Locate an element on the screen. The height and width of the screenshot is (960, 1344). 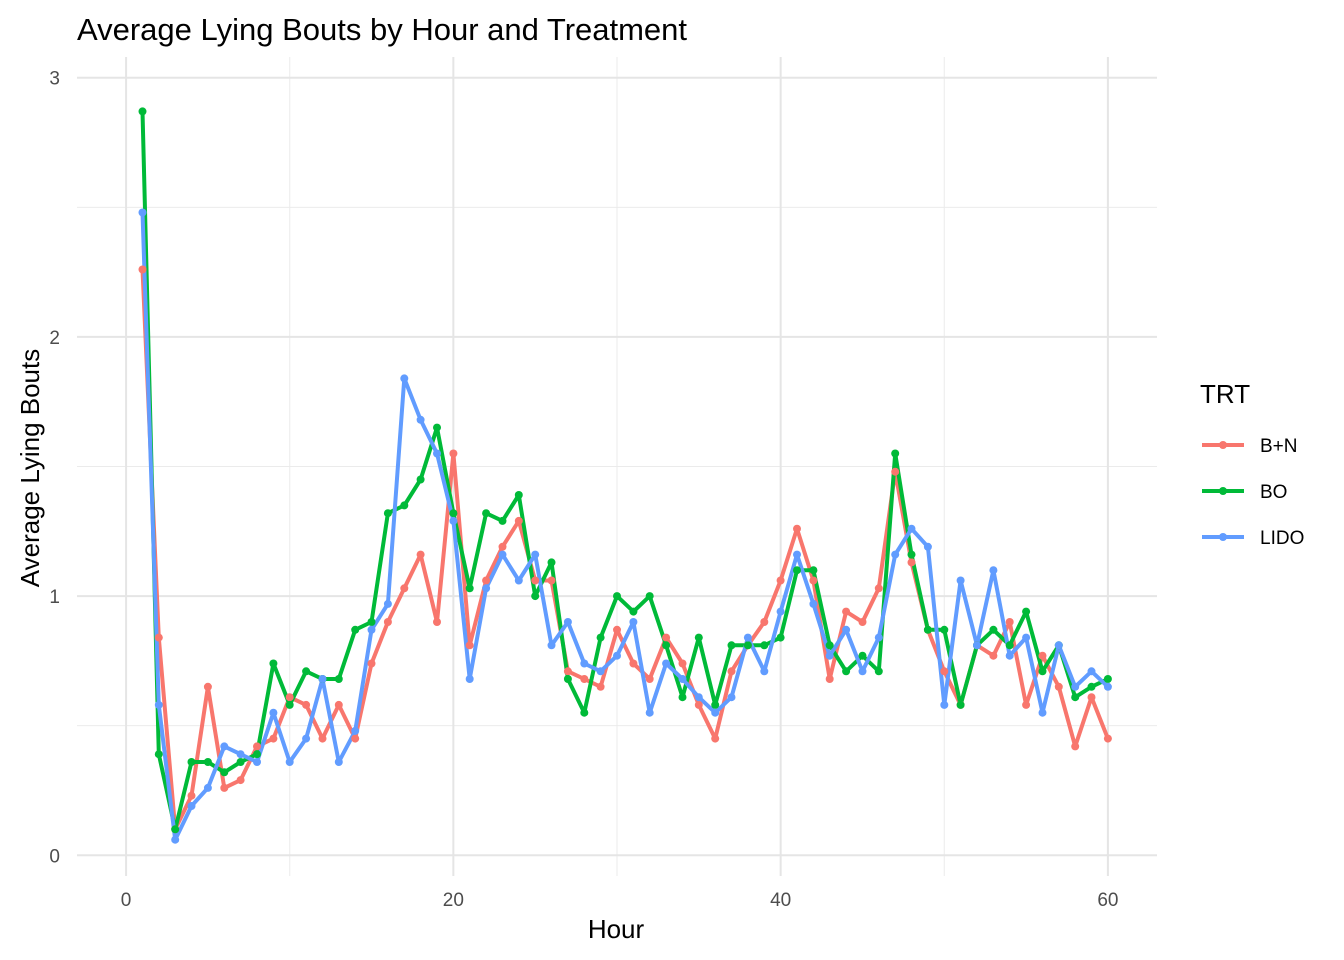
x-tick-label: 40 is located at coordinates (780, 900).